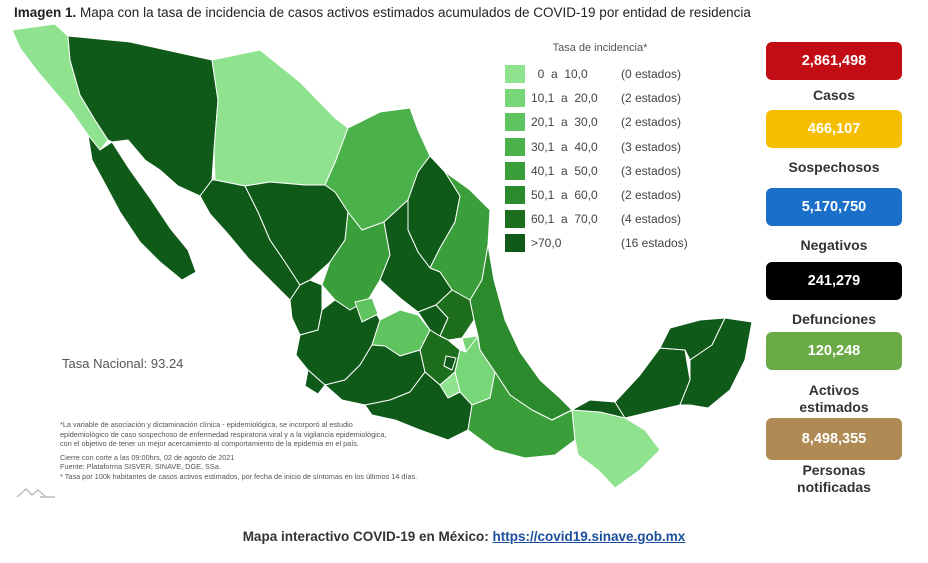 The image size is (928, 563). What do you see at coordinates (366, 310) in the screenshot?
I see `state-aguascalientes` at bounding box center [366, 310].